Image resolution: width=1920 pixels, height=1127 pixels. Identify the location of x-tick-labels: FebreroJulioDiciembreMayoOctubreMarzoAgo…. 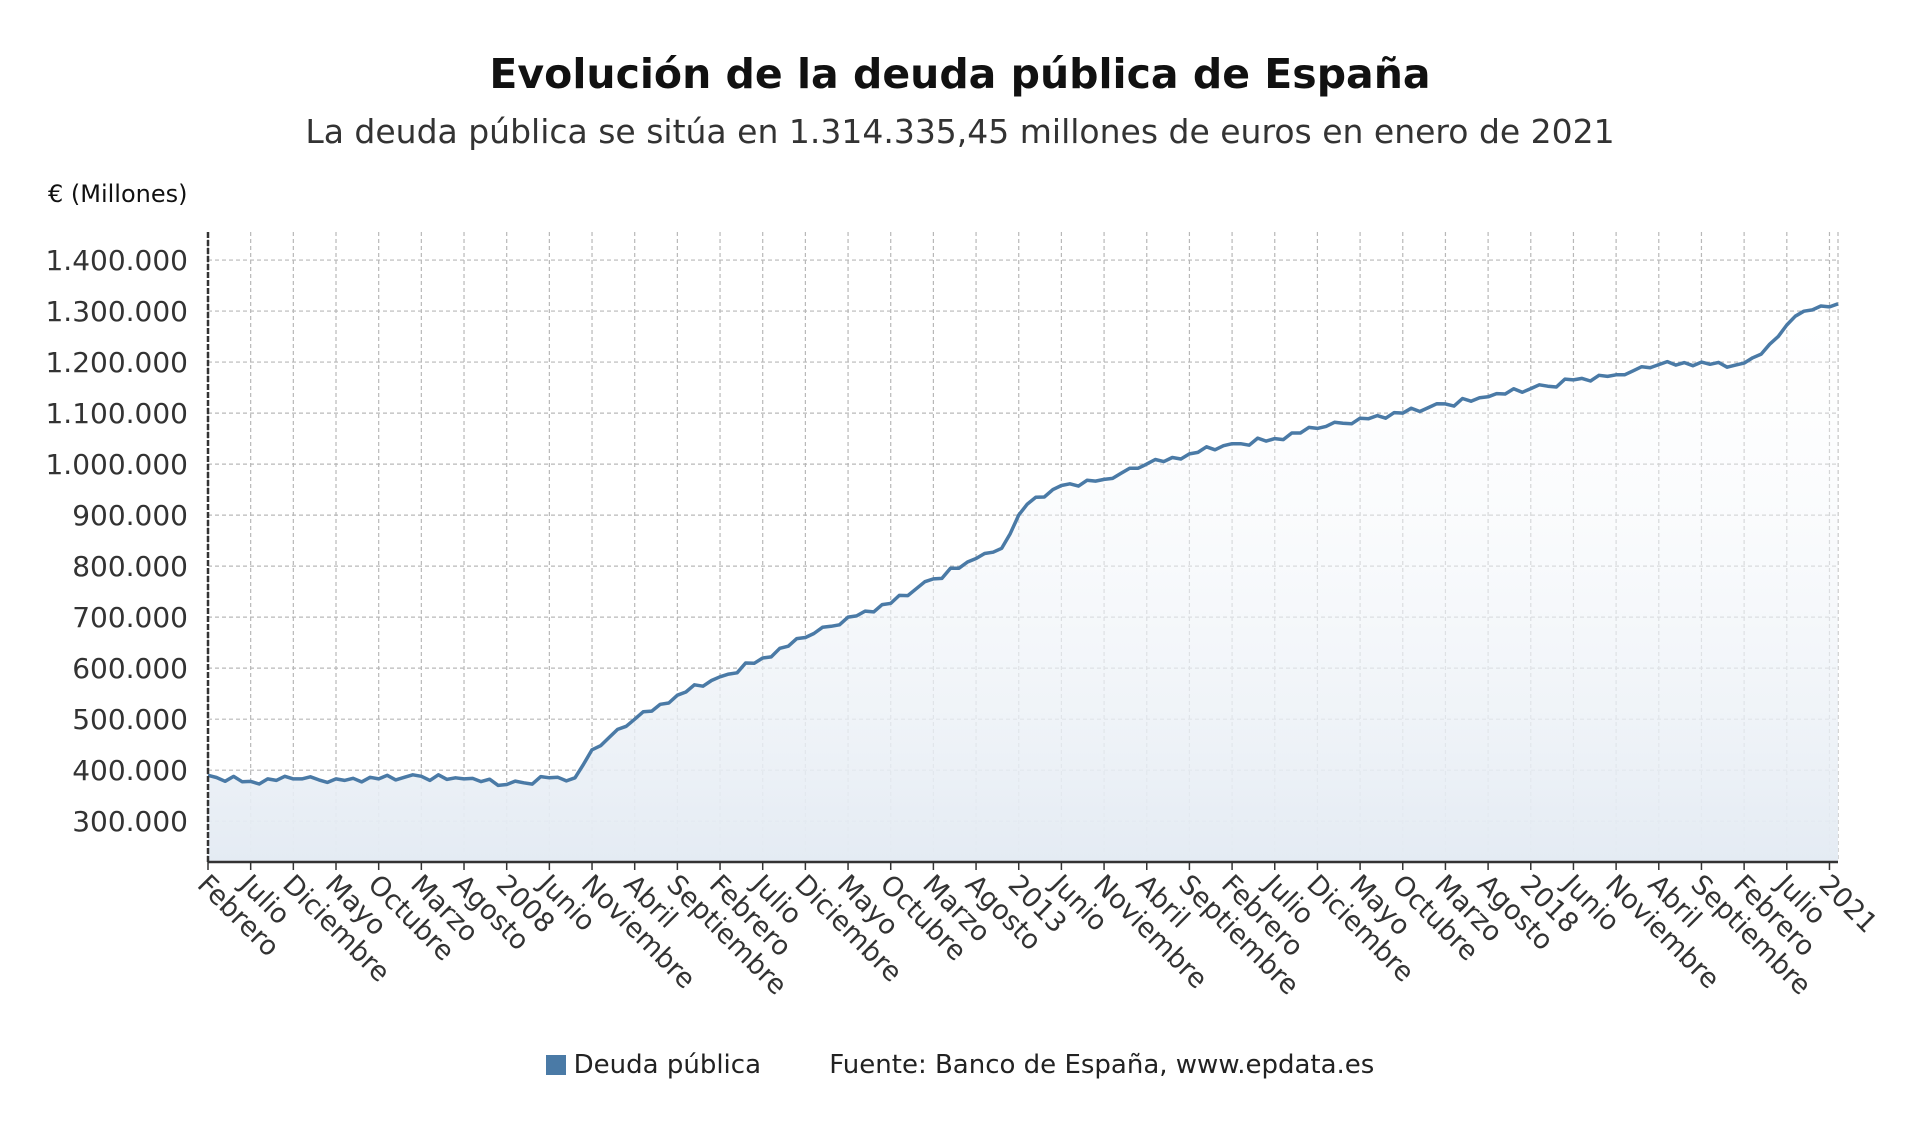
(1037, 935).